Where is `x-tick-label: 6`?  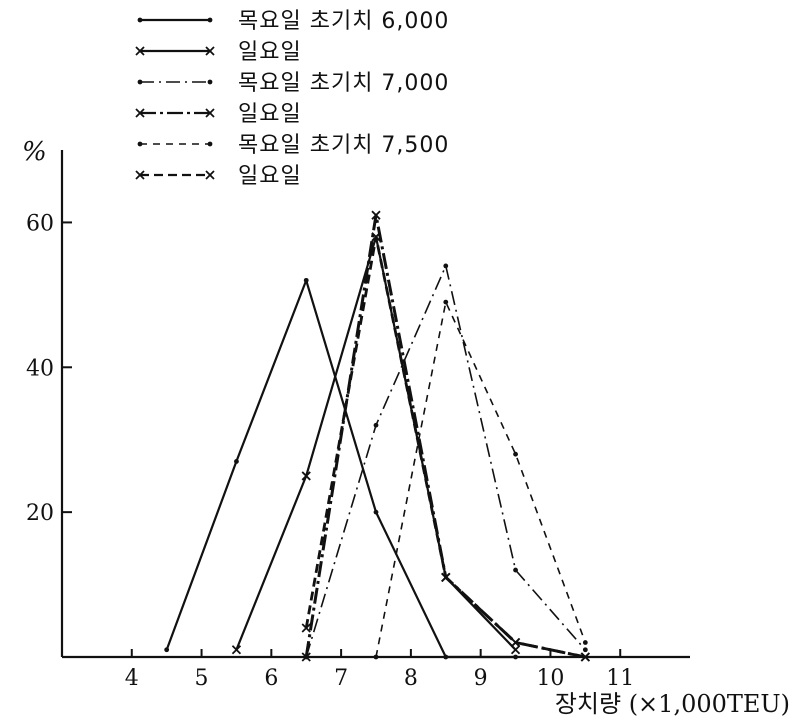
x-tick-label: 6 is located at coordinates (271, 678).